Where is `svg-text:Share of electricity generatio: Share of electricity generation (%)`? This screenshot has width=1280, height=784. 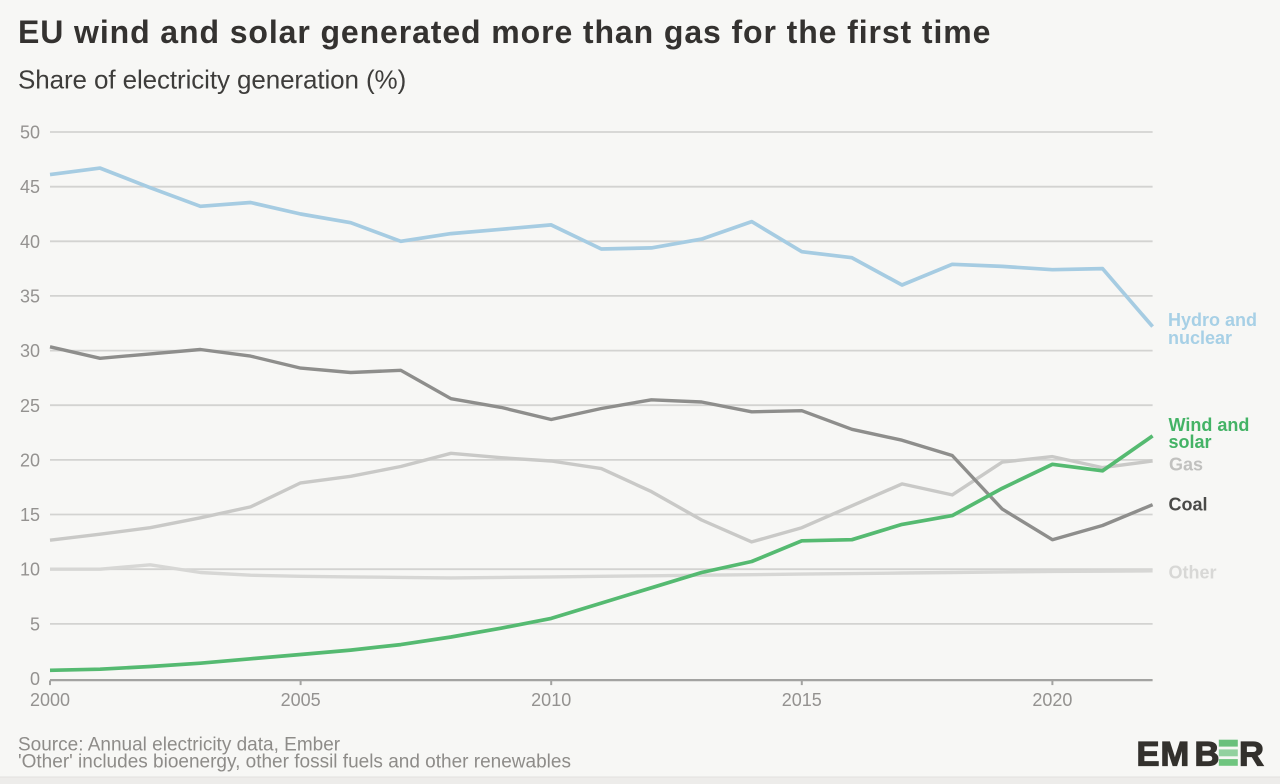 svg-text:Share of electricity generatio: Share of electricity generation (%) is located at coordinates (212, 80).